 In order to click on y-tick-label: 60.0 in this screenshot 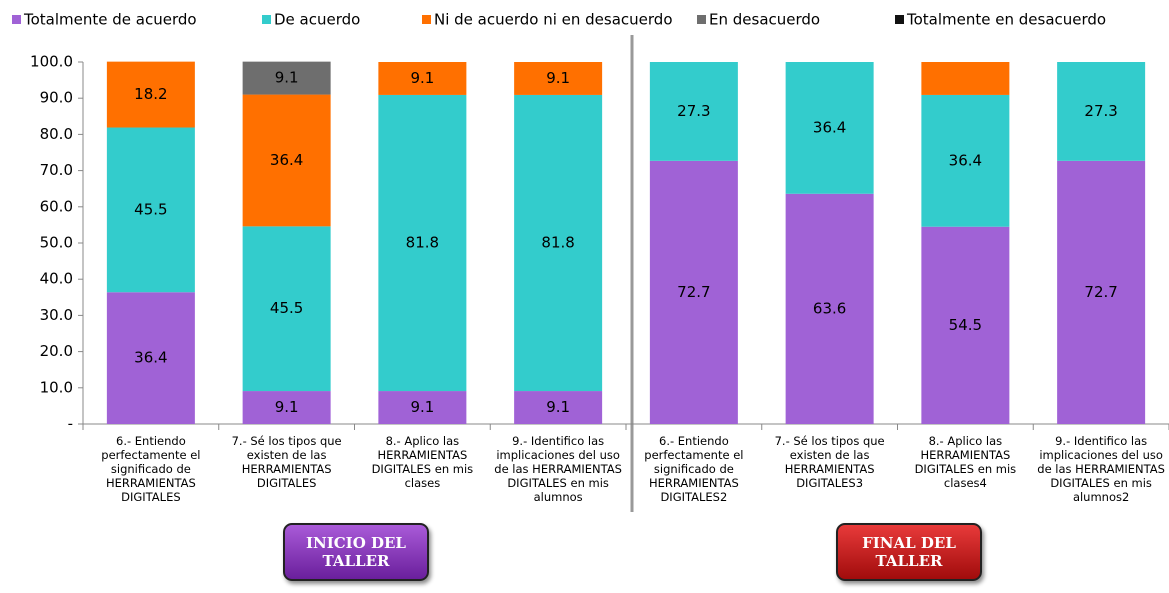, I will do `click(56, 206)`.